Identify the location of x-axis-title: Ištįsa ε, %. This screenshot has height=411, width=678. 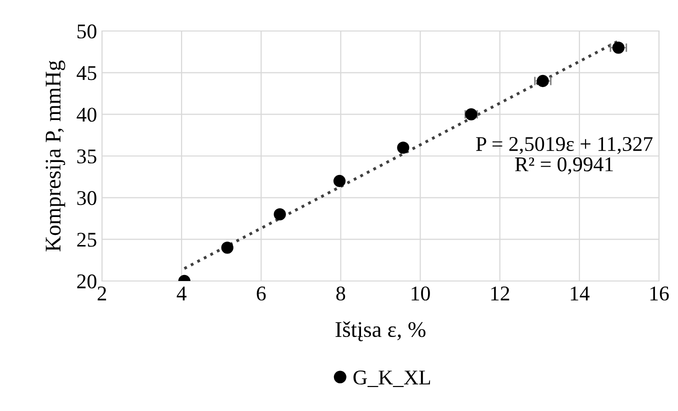
(381, 331).